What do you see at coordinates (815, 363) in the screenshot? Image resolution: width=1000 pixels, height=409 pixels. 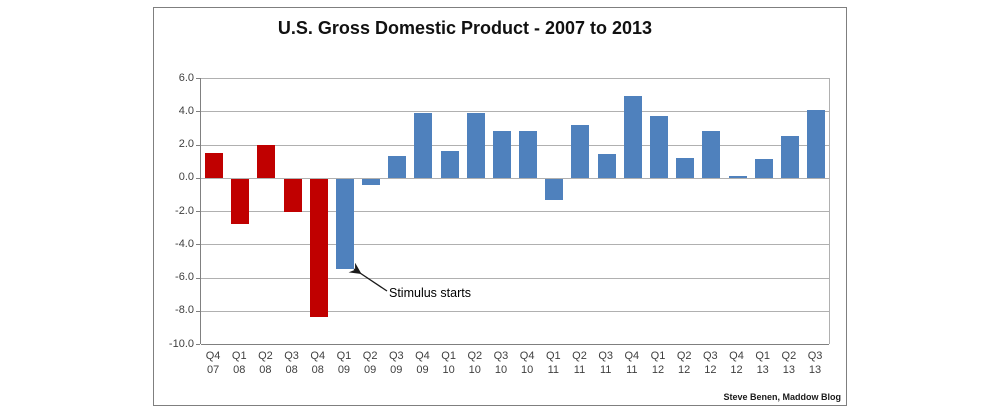 I see `x-tick-label-Q3-13: Q3 13` at bounding box center [815, 363].